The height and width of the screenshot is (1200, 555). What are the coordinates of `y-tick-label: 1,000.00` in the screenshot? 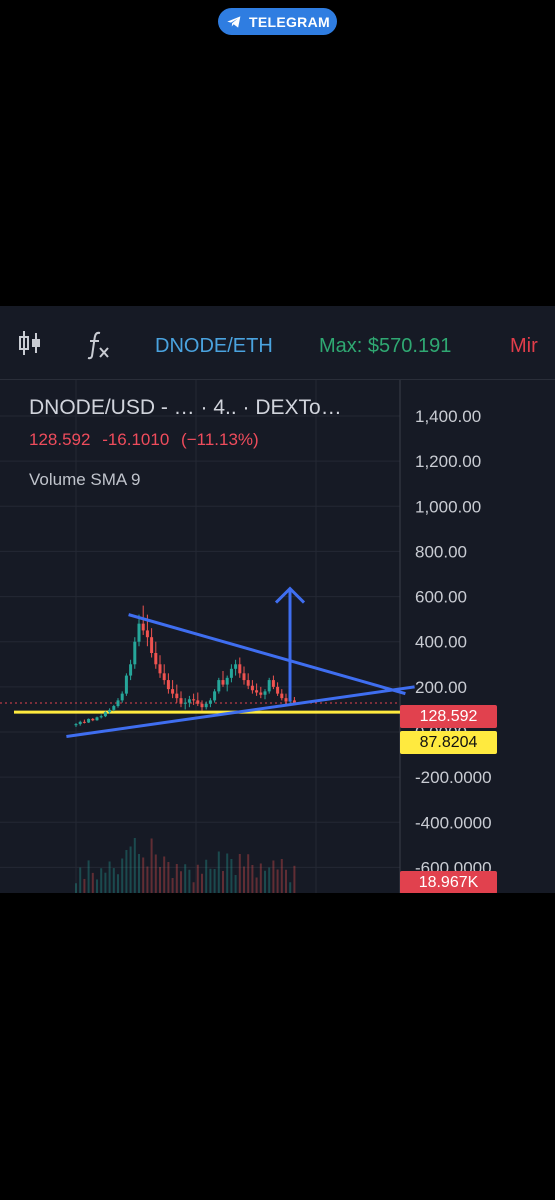 It's located at (448, 506).